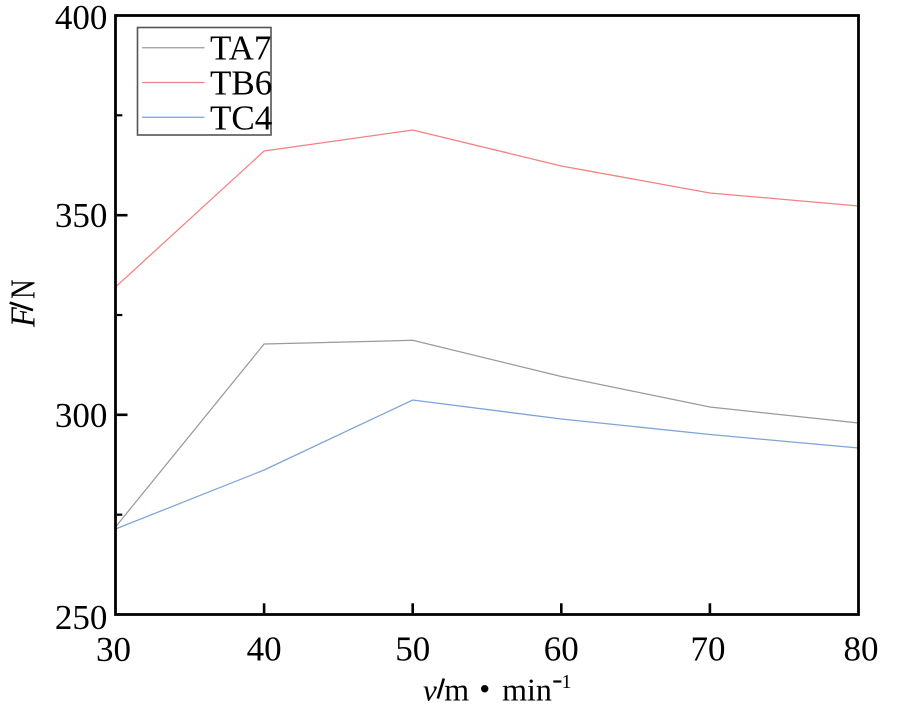 The width and height of the screenshot is (897, 709). Describe the element at coordinates (708, 649) in the screenshot. I see `svg-text: 70` at that location.